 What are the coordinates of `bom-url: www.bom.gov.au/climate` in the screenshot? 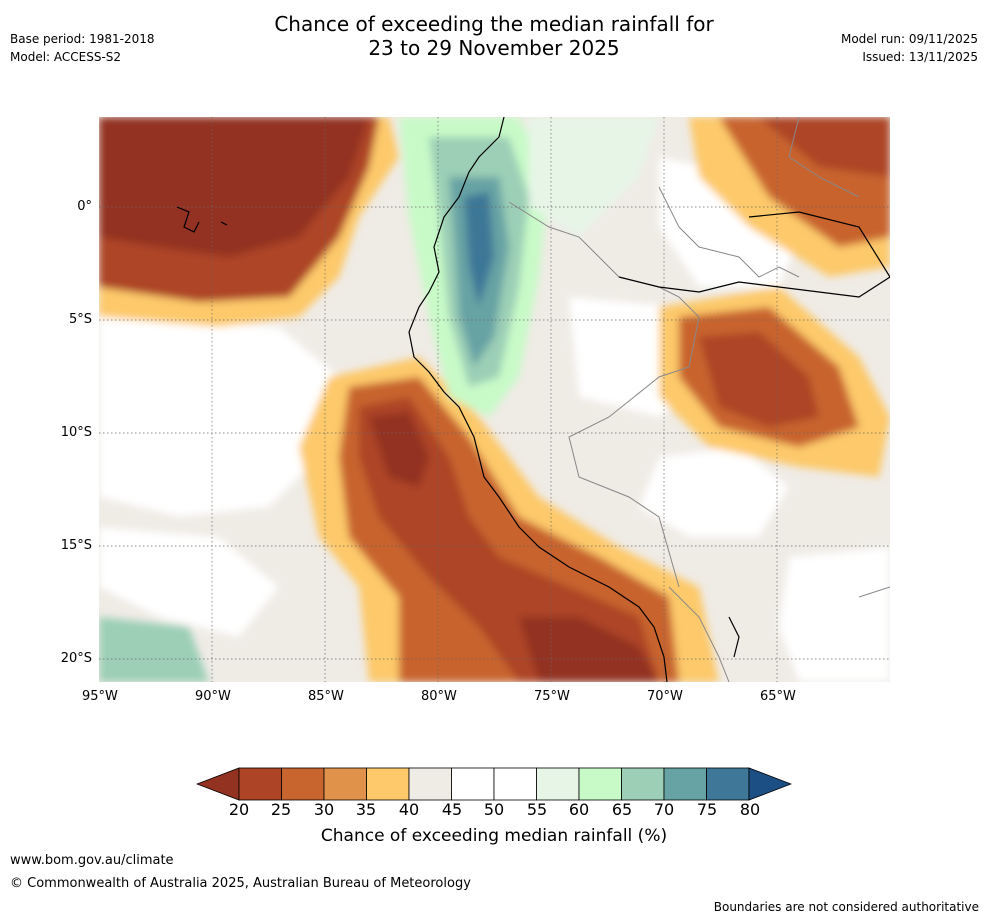 It's located at (92, 860).